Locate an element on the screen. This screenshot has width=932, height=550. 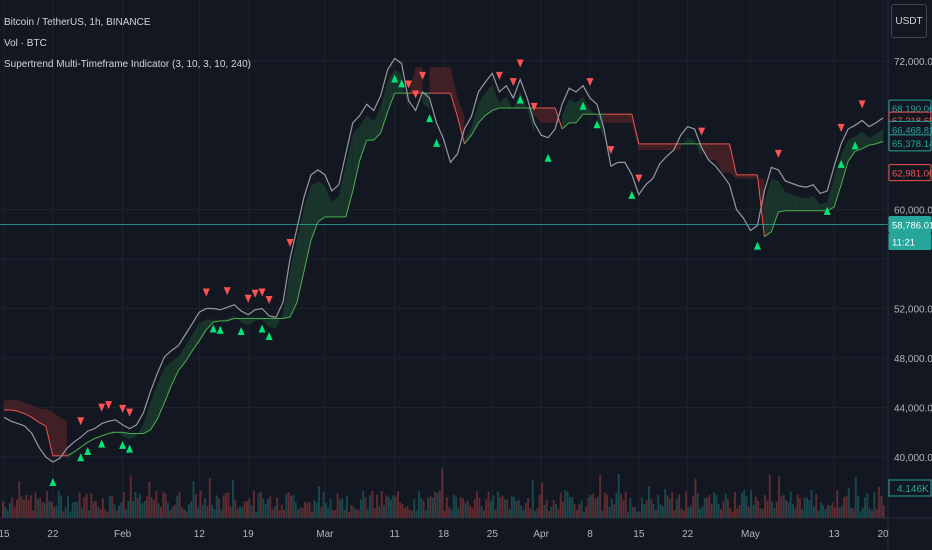
x-tick-label: Feb is located at coordinates (123, 534).